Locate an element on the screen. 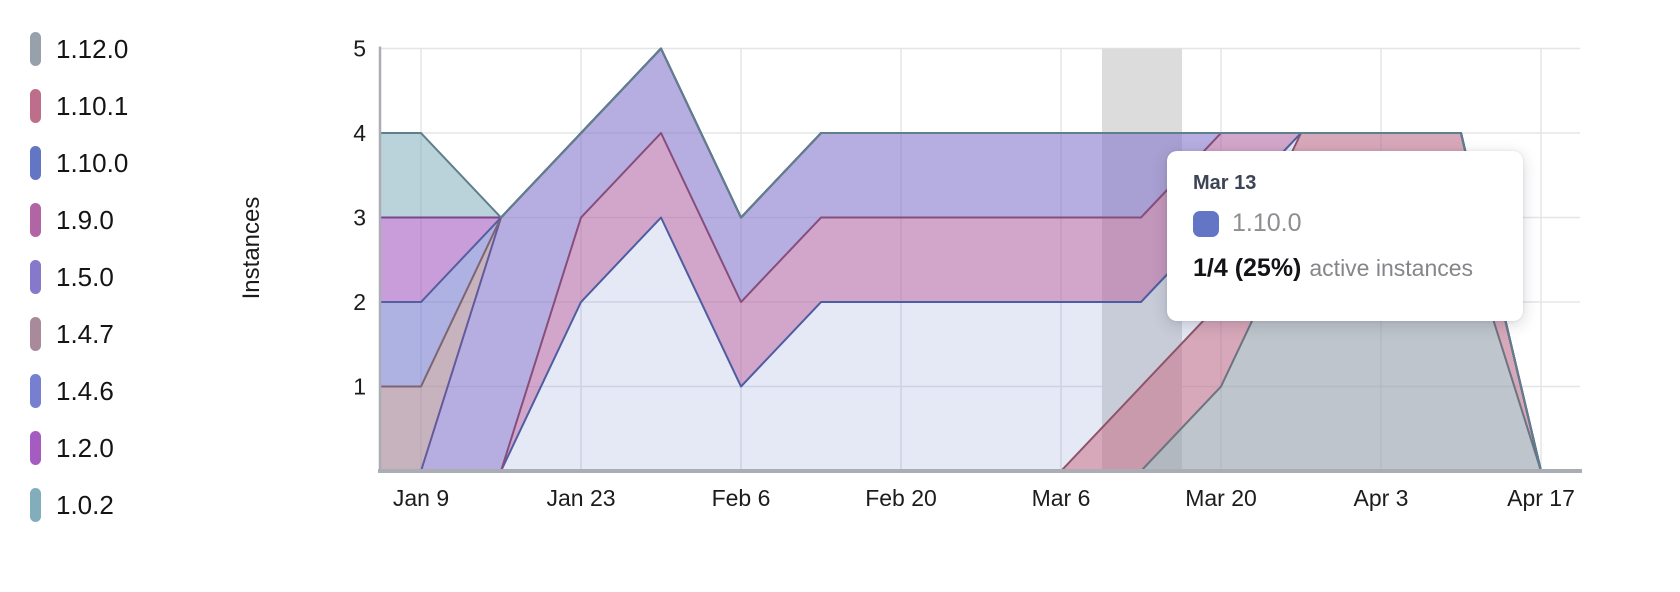  legend-item-label: 1.12.0 is located at coordinates (92, 49).